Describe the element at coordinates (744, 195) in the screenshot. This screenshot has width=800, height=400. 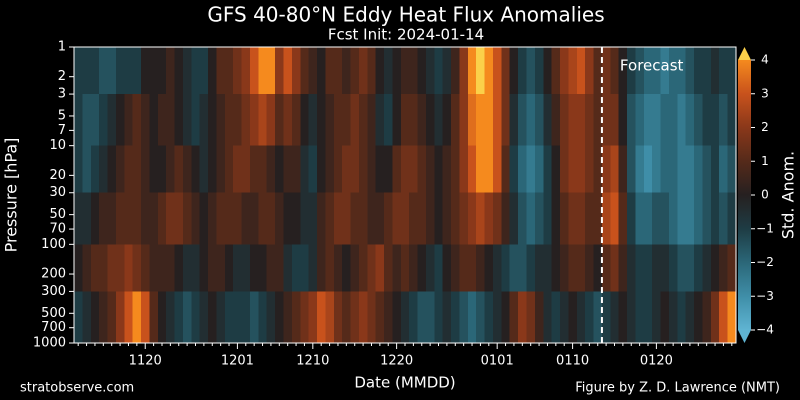
I see `colorbar` at that location.